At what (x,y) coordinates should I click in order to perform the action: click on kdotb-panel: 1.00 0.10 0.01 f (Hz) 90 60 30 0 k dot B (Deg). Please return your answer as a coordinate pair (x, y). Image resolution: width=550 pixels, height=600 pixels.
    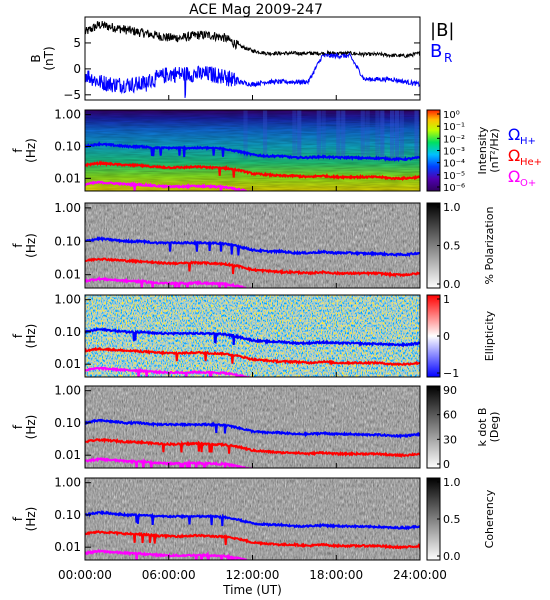
    Looking at the image, I should click on (256, 427).